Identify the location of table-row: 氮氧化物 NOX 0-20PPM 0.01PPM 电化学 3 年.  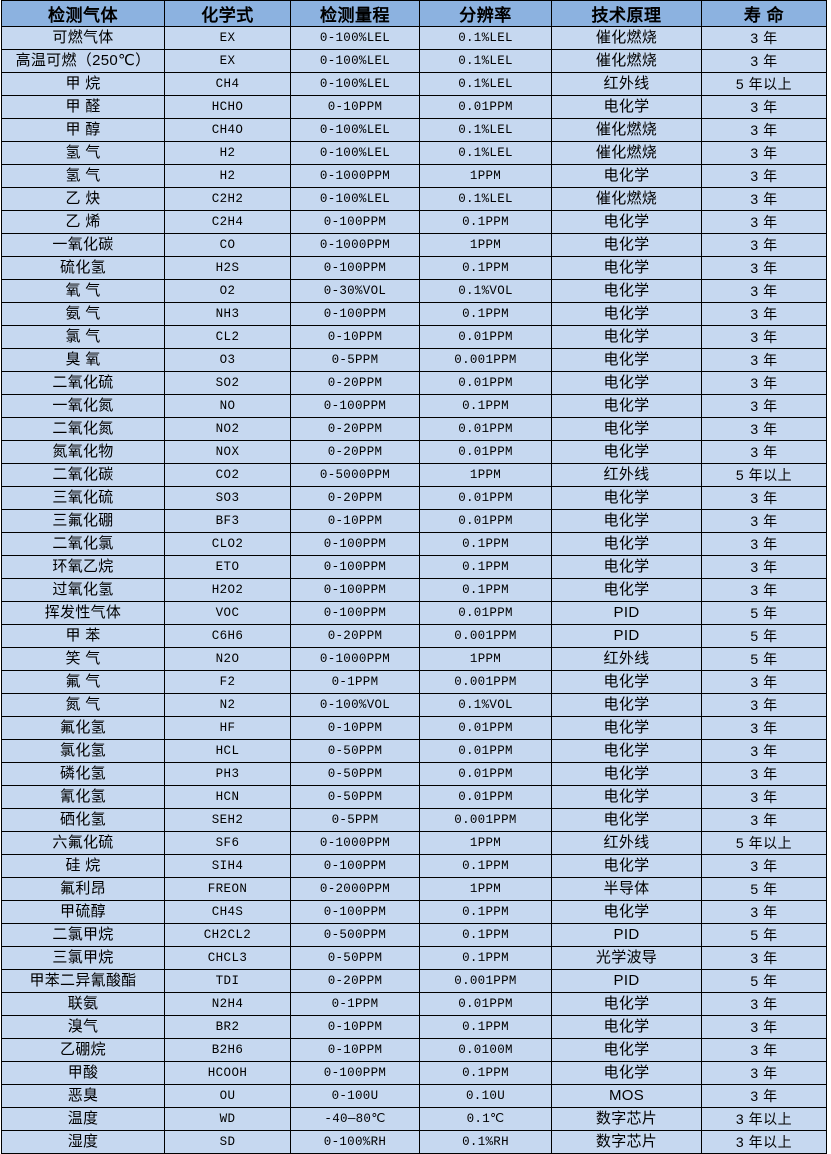
(414, 452).